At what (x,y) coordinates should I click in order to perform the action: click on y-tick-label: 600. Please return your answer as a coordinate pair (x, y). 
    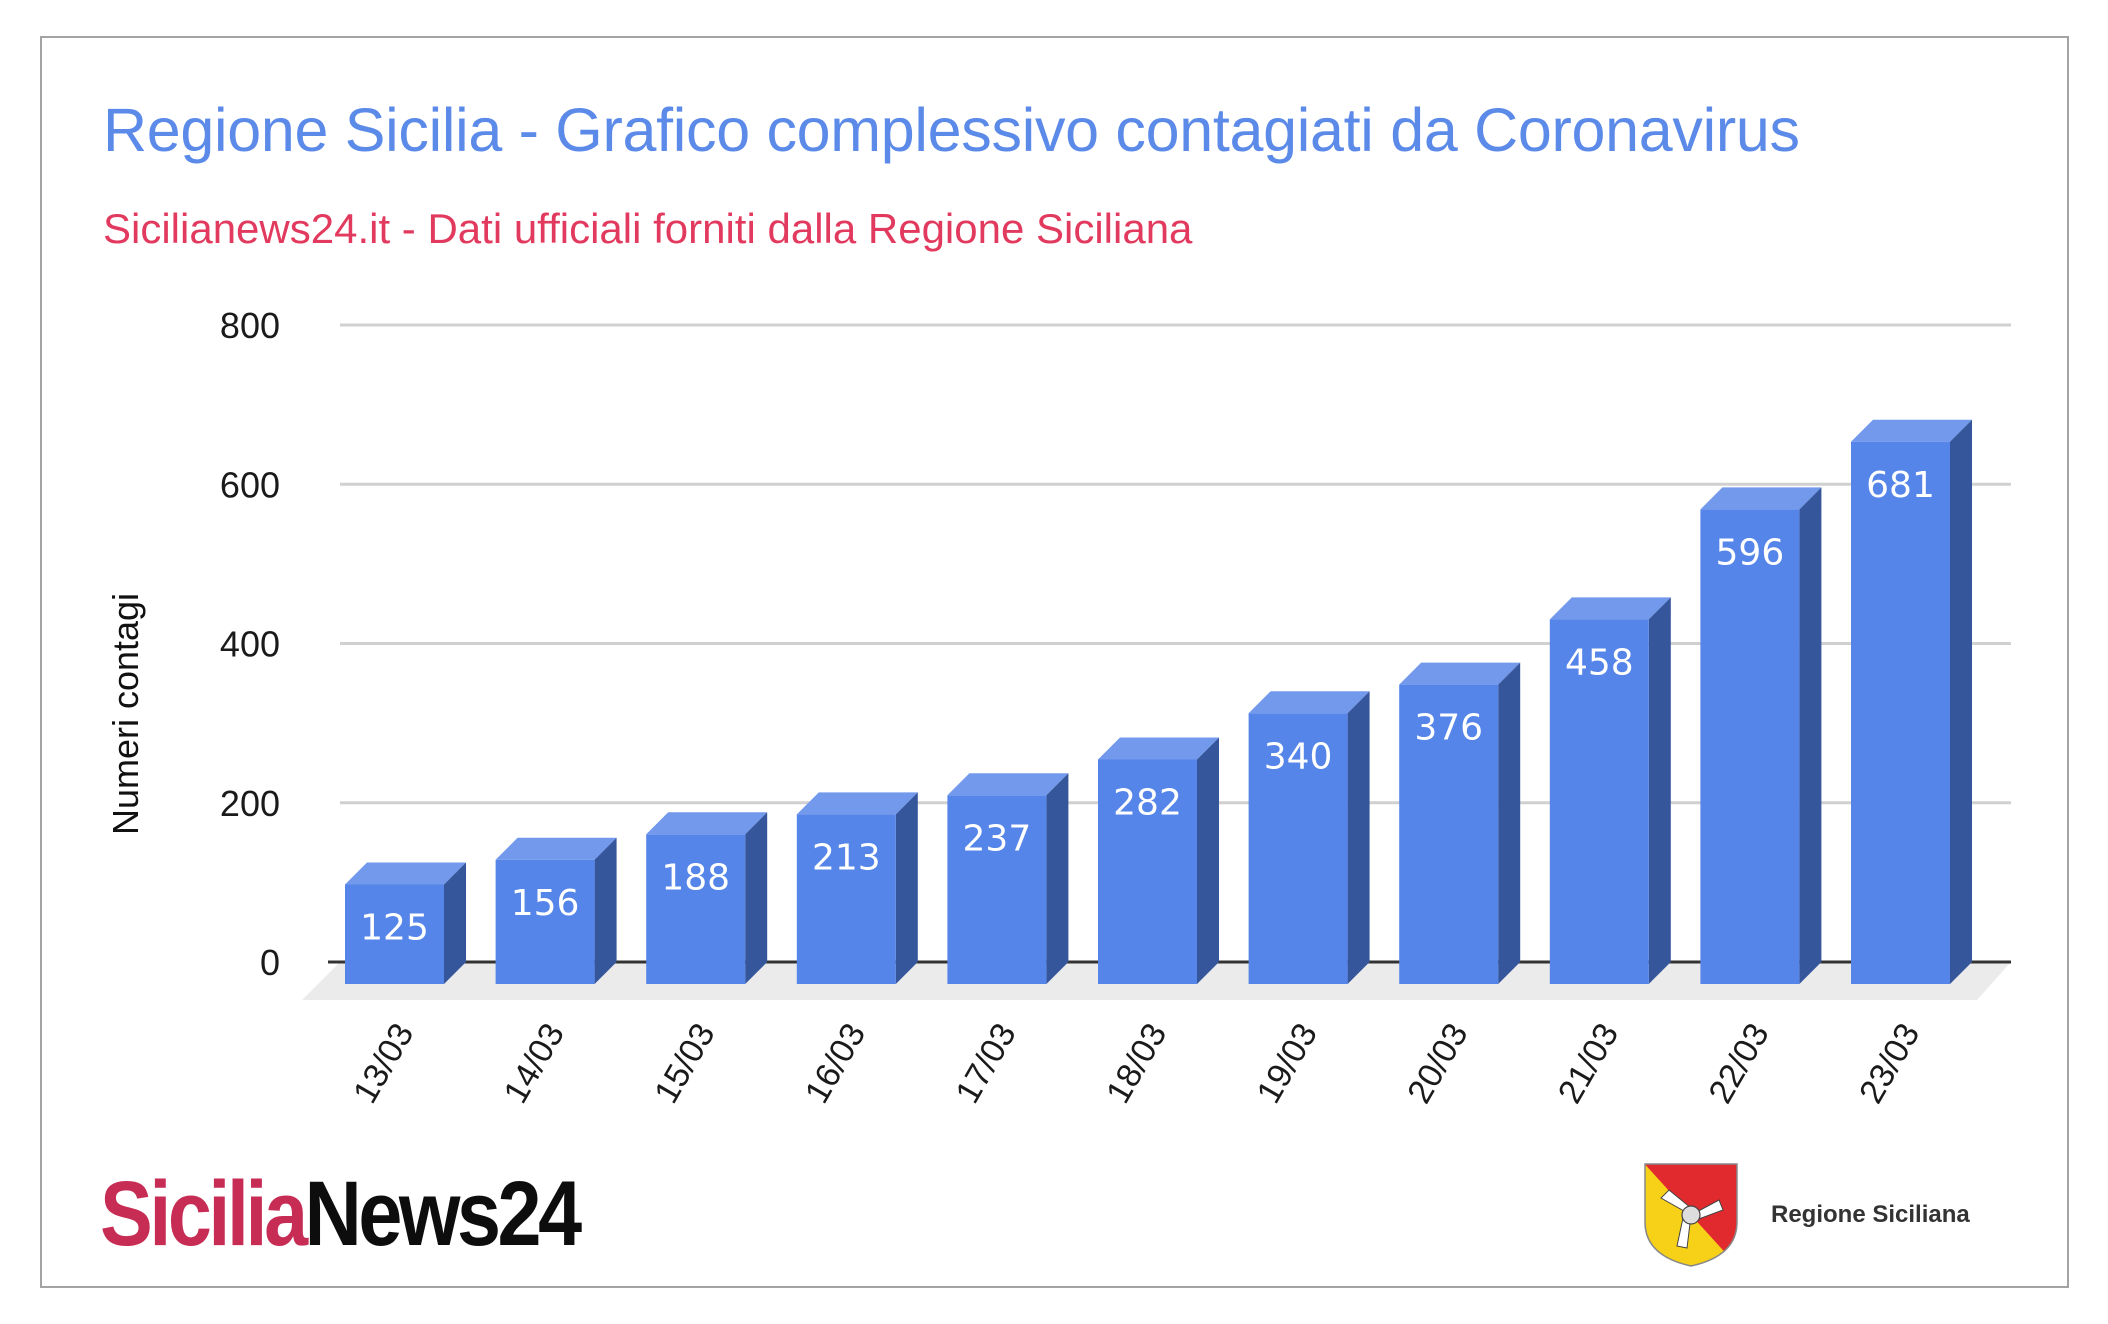
    Looking at the image, I should click on (250, 484).